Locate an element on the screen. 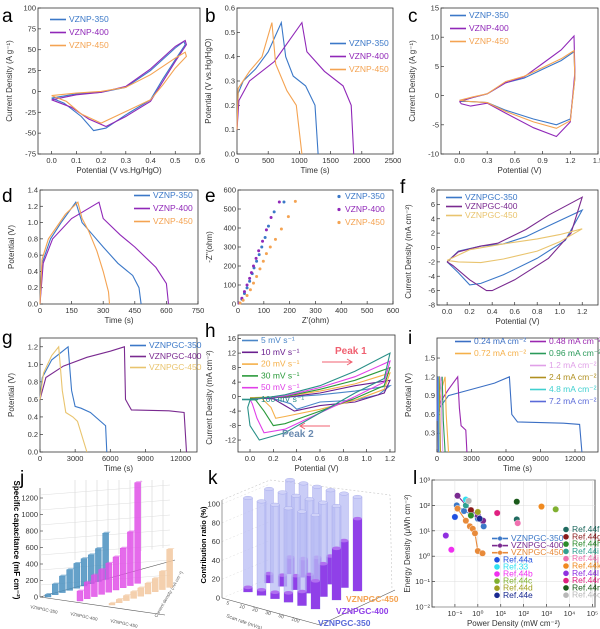 Image resolution: width=600 pixels, height=629 pixels. y-tick-label: 1.2 is located at coordinates (430, 376).